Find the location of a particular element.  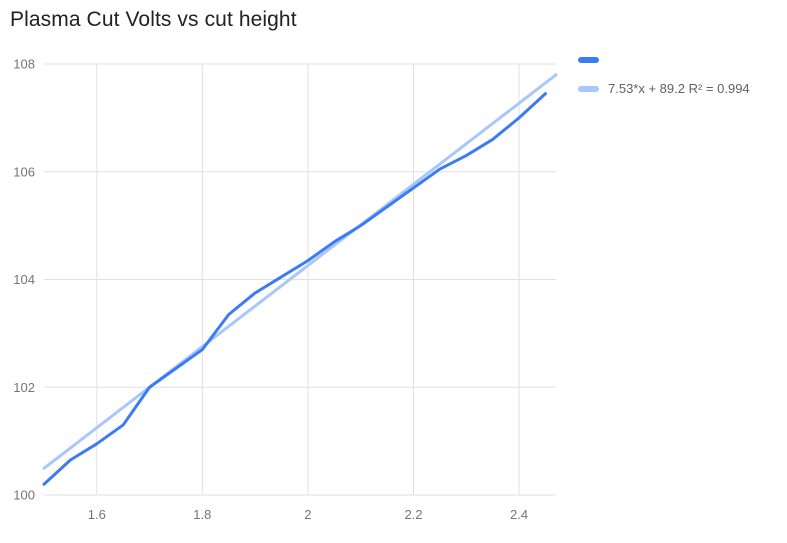

y-tick-label: 100 is located at coordinates (24, 495).